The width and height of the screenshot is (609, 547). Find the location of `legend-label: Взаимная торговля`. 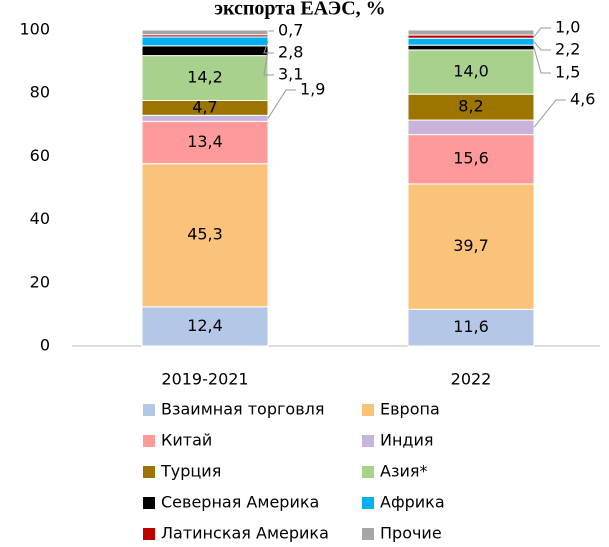

legend-label: Взаимная торговля is located at coordinates (242, 409).